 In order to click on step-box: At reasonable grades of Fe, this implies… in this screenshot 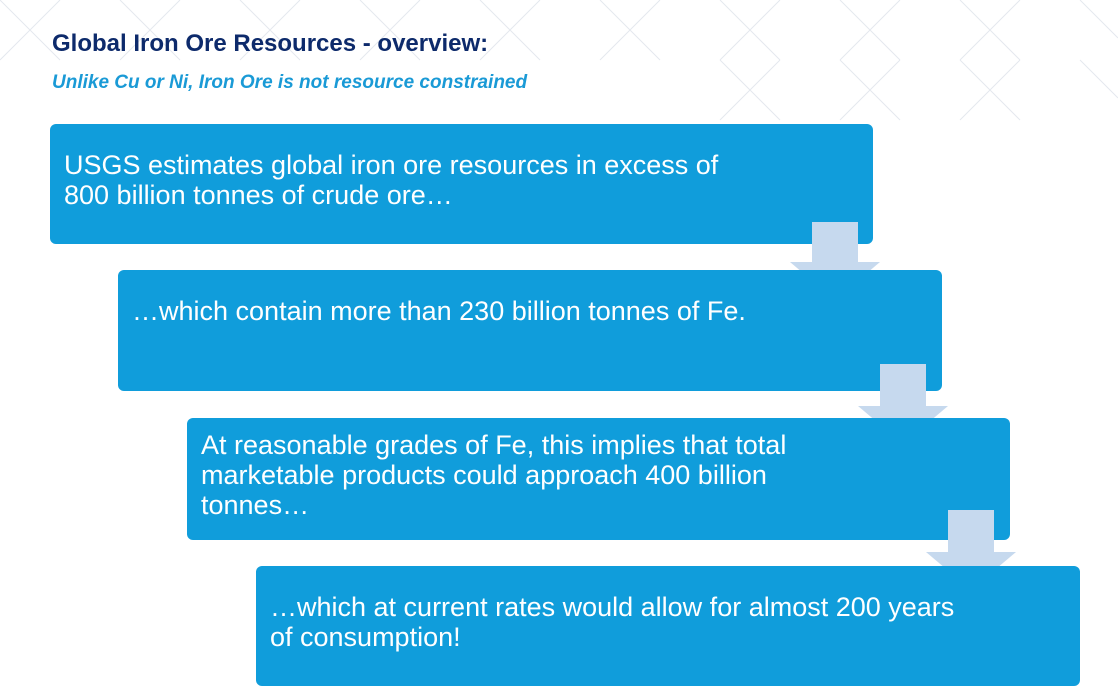, I will do `click(598, 479)`.